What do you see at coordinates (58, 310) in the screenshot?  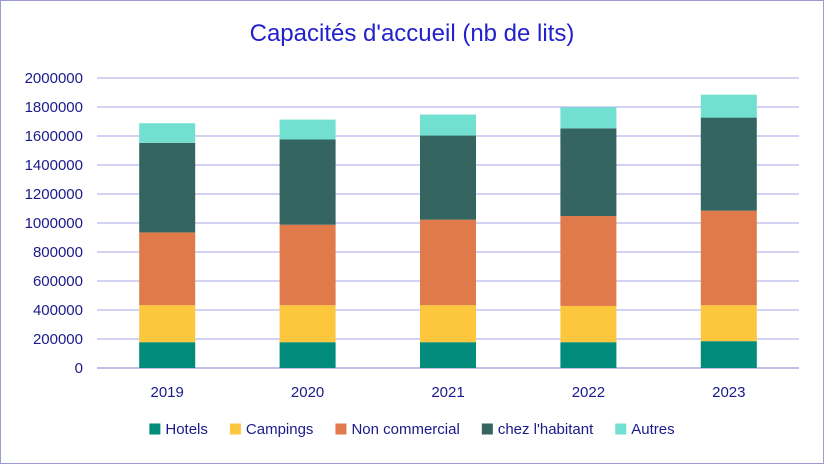 I see `y-tick-label: 400000` at bounding box center [58, 310].